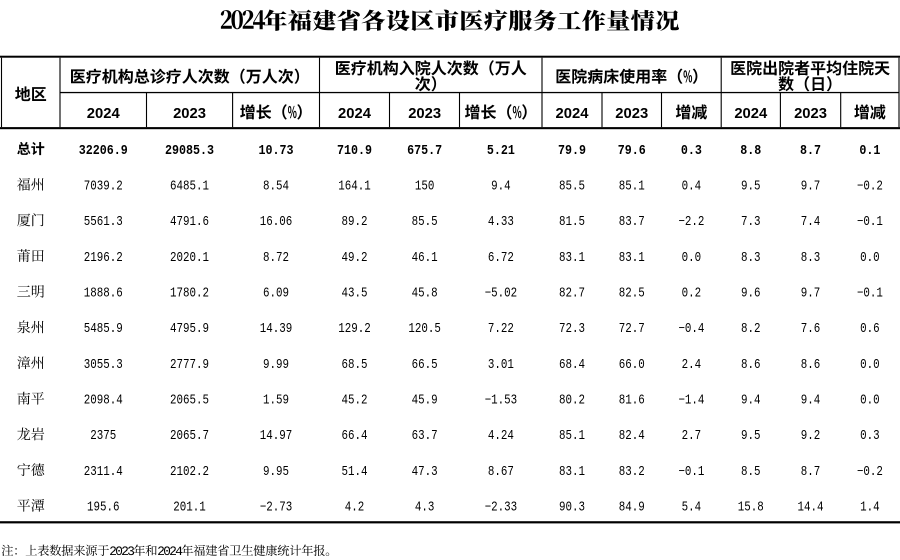  I want to click on svg-text: 72.7, so click(632, 329).